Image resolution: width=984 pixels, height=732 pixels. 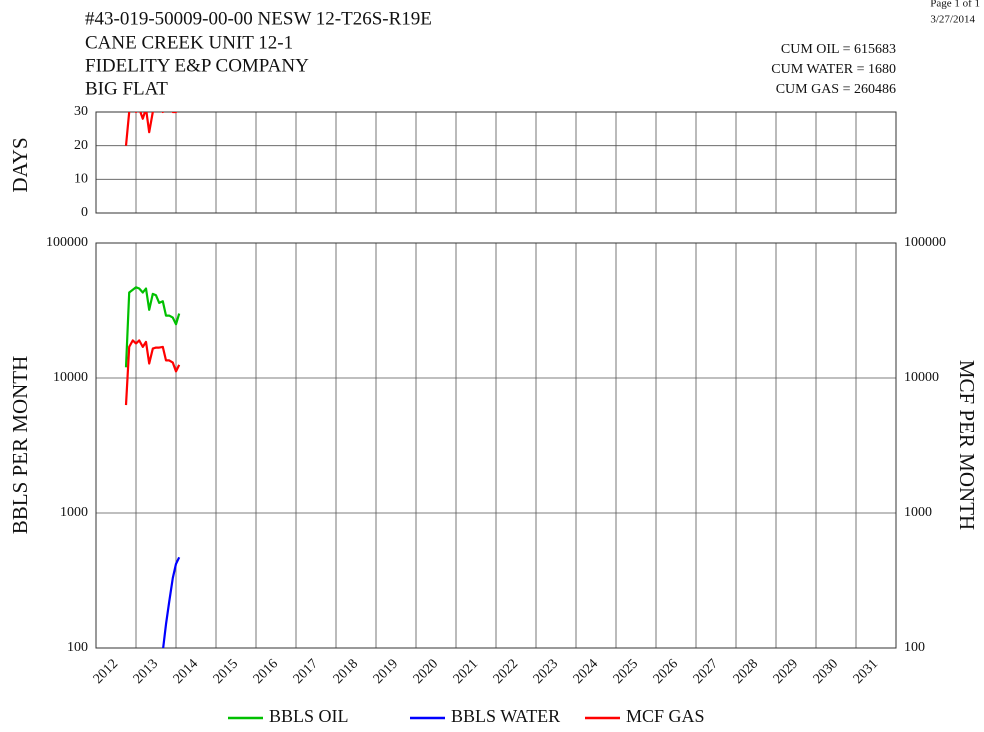 What do you see at coordinates (74, 512) in the screenshot?
I see `y-tick-label: 1000` at bounding box center [74, 512].